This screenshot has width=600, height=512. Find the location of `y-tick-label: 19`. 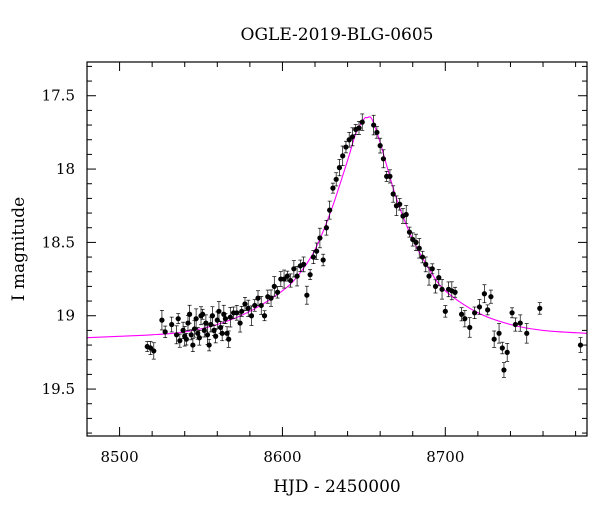

y-tick-label: 19 is located at coordinates (65, 316).